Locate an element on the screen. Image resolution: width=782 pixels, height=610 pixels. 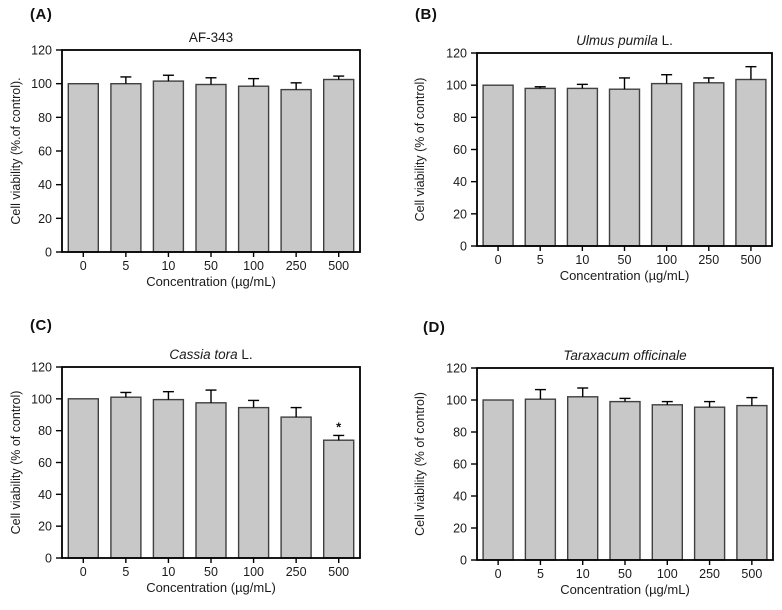
significance-asterisk: * is located at coordinates (339, 426).